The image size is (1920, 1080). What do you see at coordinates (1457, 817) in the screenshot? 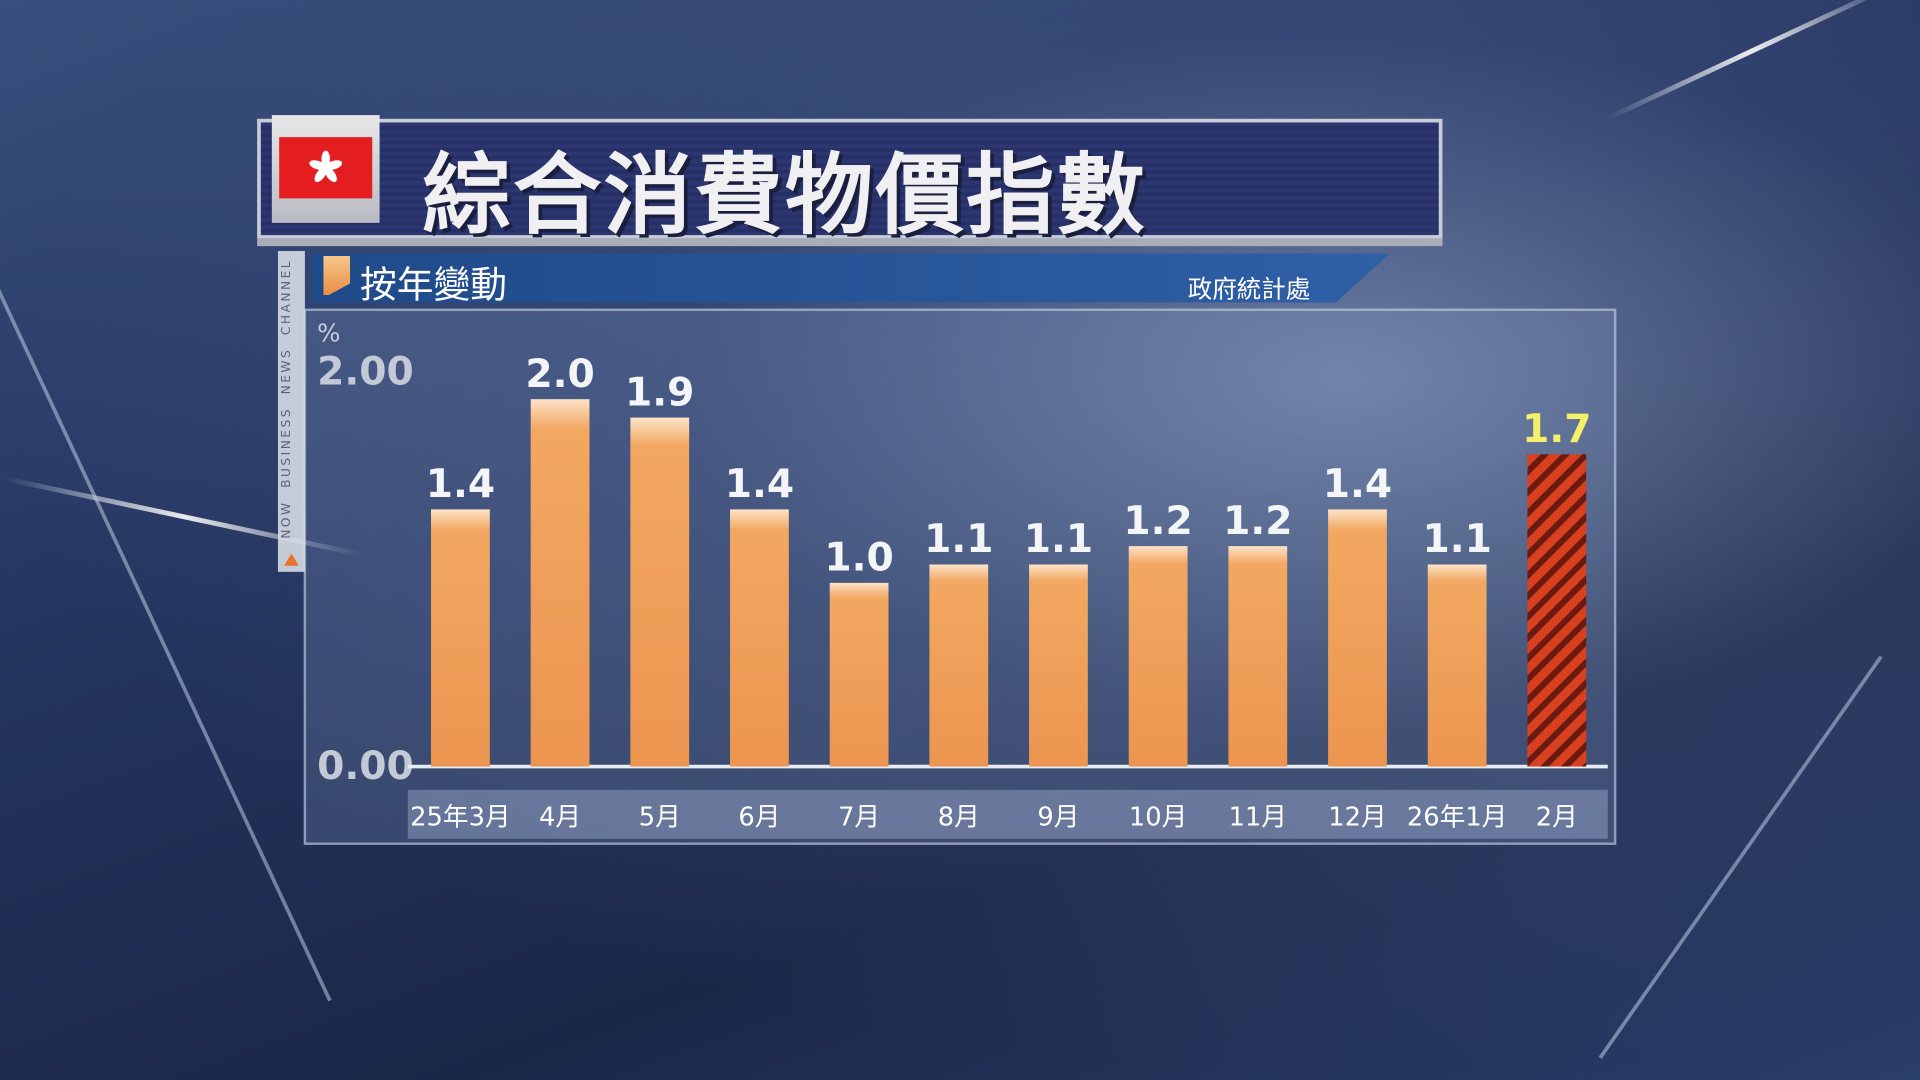
I see `x-tick-label: 26年1月` at bounding box center [1457, 817].